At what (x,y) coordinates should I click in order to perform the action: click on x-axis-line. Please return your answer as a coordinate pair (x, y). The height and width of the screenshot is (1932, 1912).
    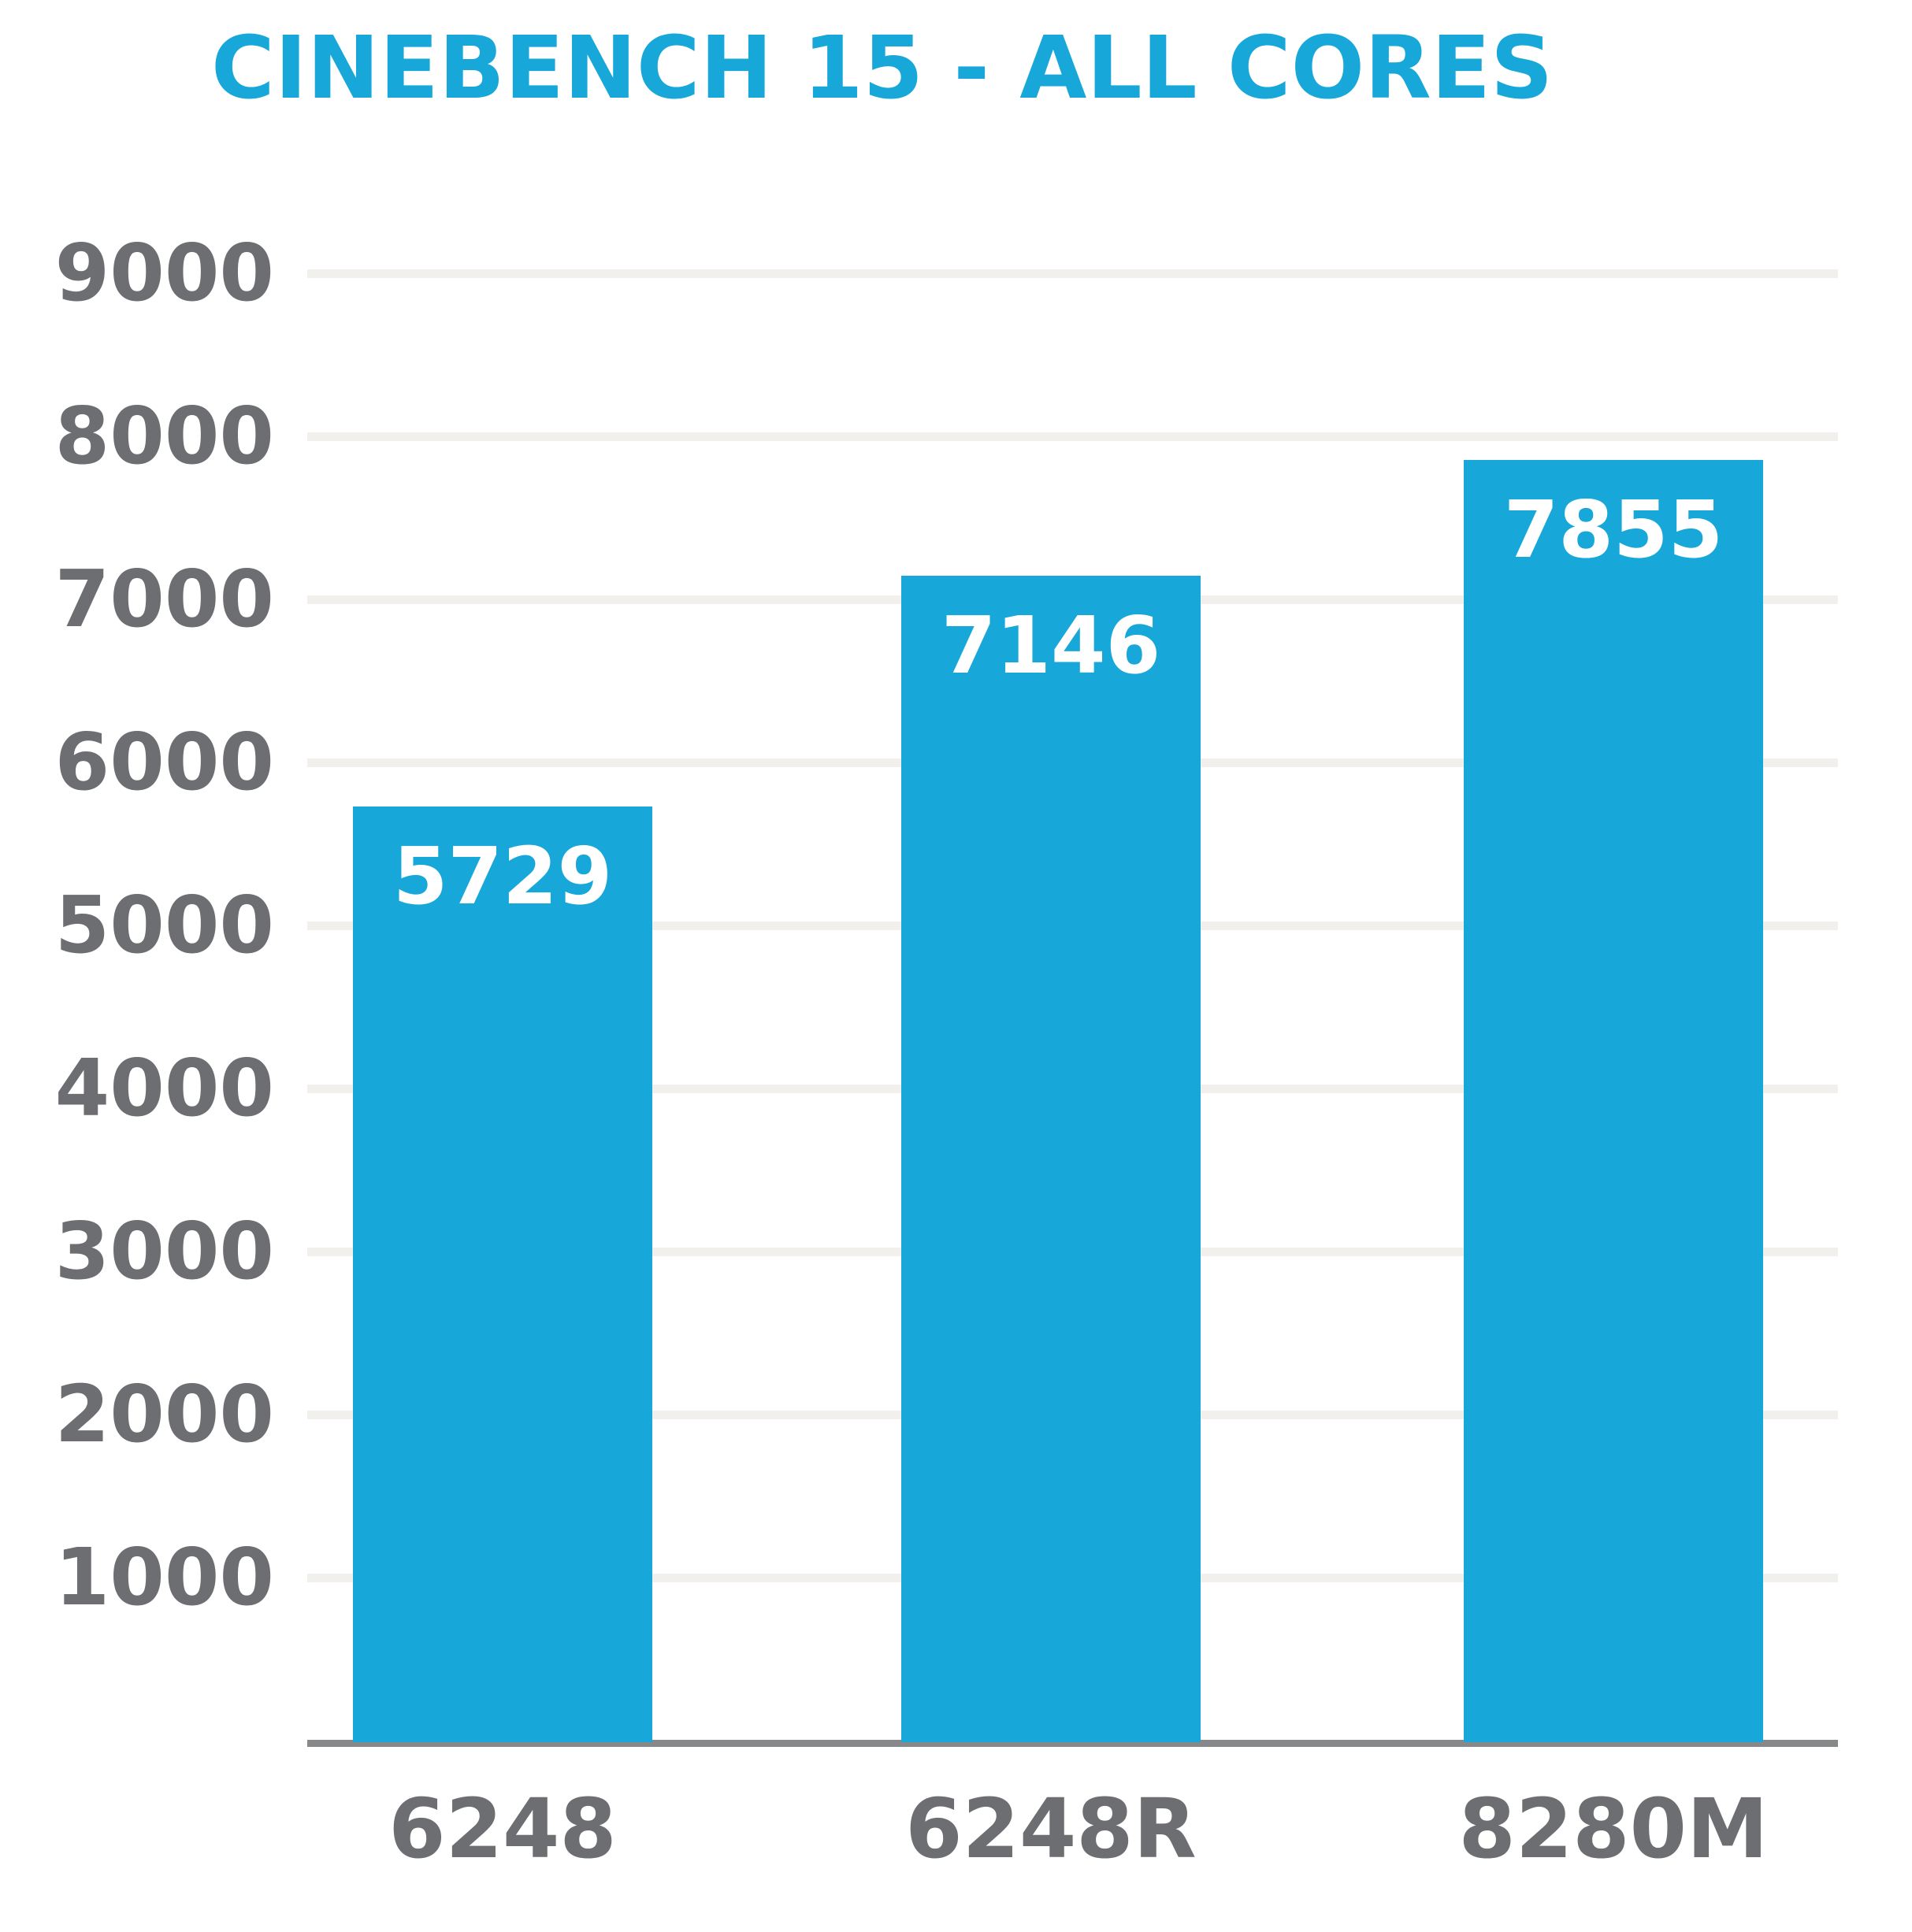
    Looking at the image, I should click on (1072, 1744).